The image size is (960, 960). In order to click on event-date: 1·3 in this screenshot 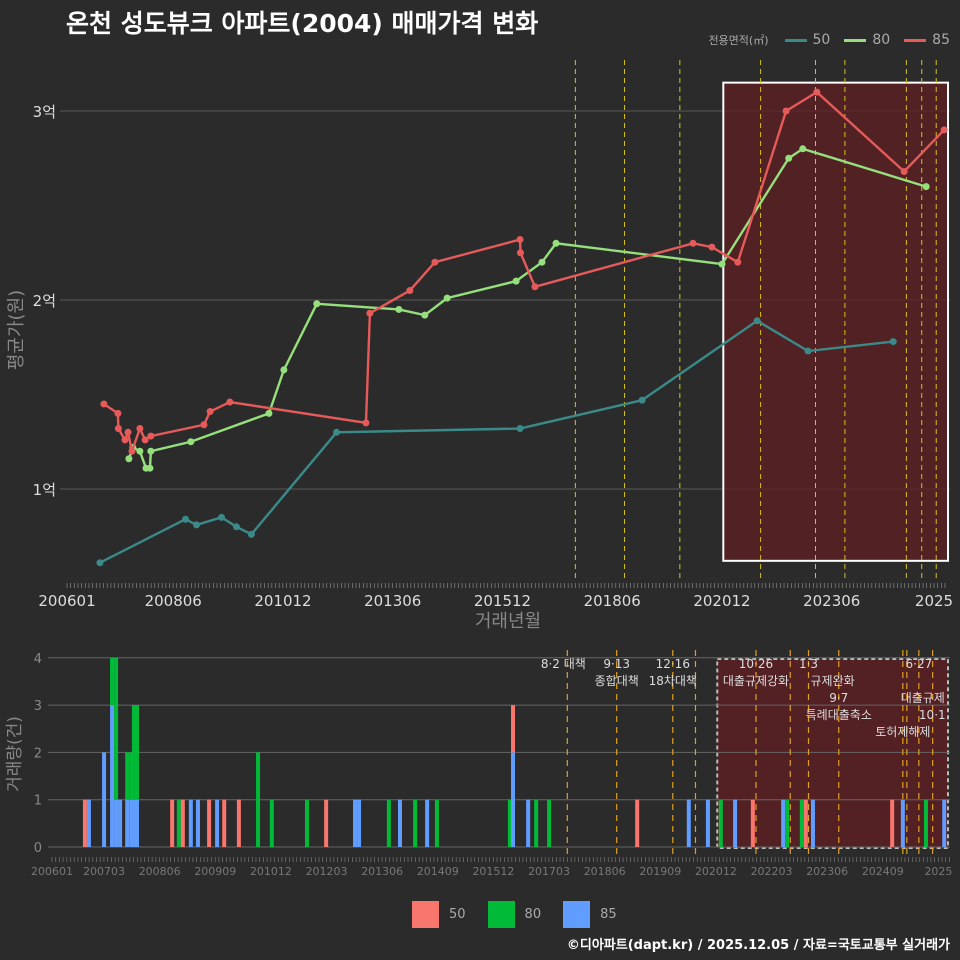, I will do `click(808, 664)`.